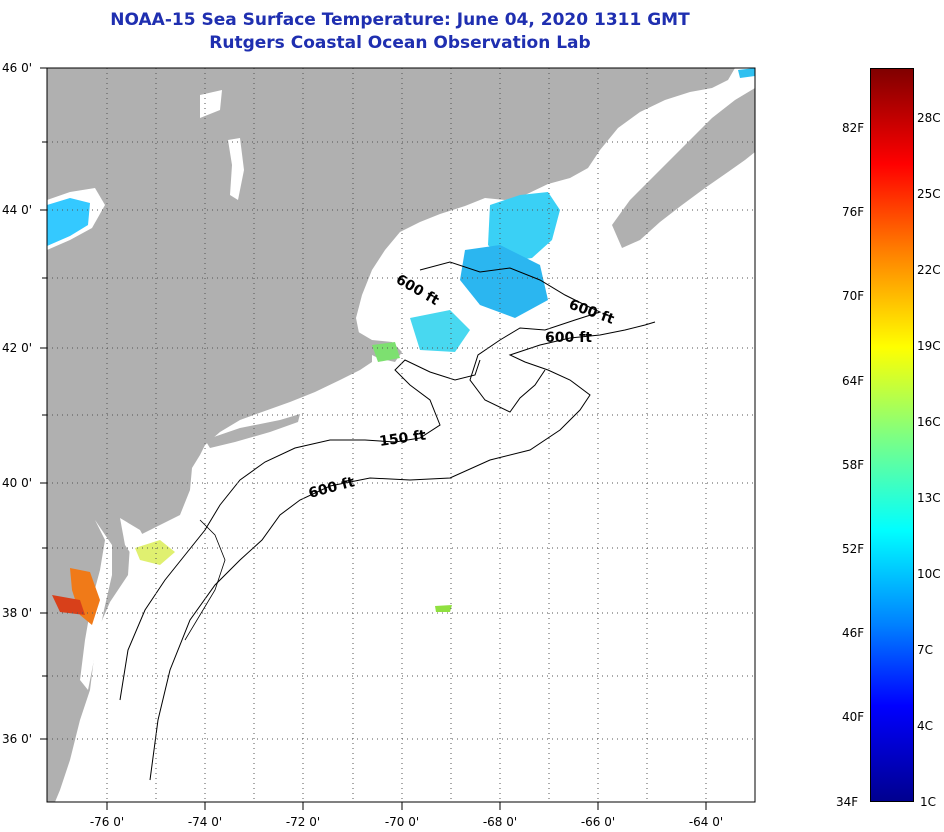 This screenshot has width=944, height=832. I want to click on colorbar-c-label: 28C, so click(929, 118).